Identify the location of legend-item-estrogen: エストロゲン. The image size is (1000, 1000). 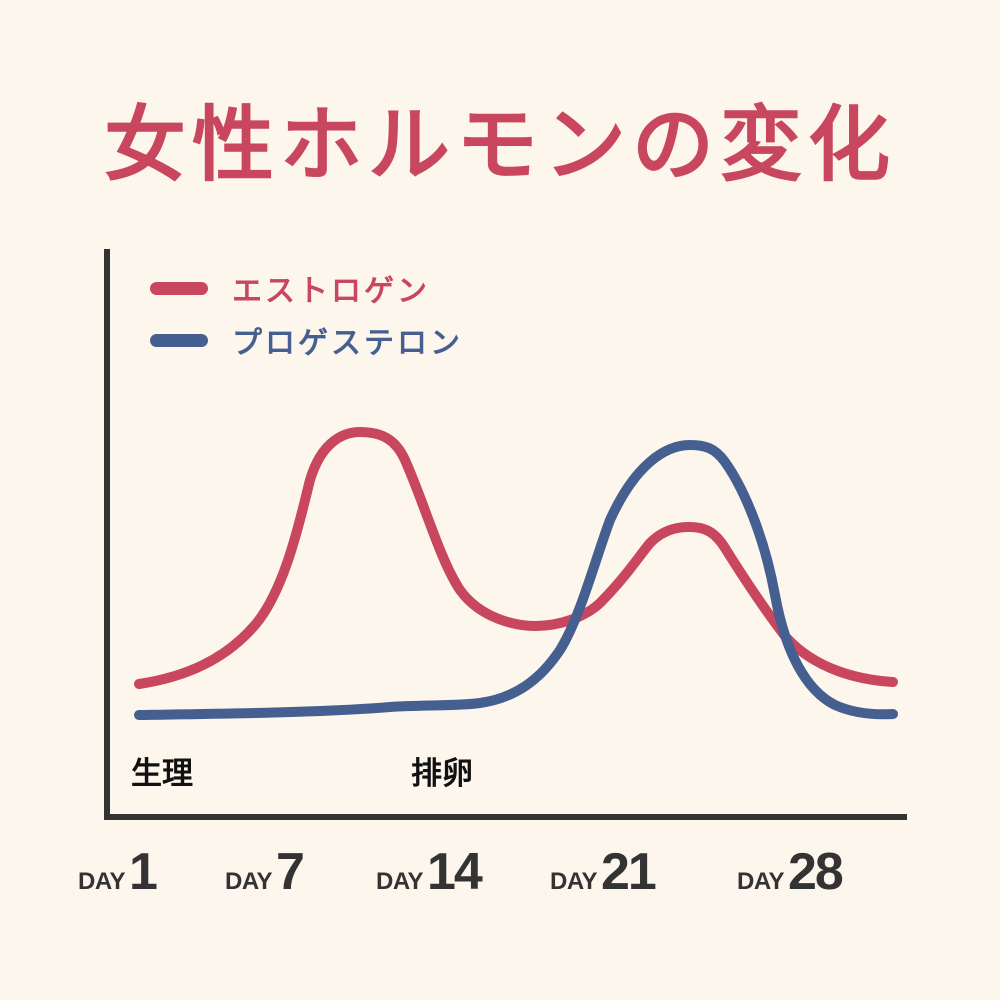
(290, 288).